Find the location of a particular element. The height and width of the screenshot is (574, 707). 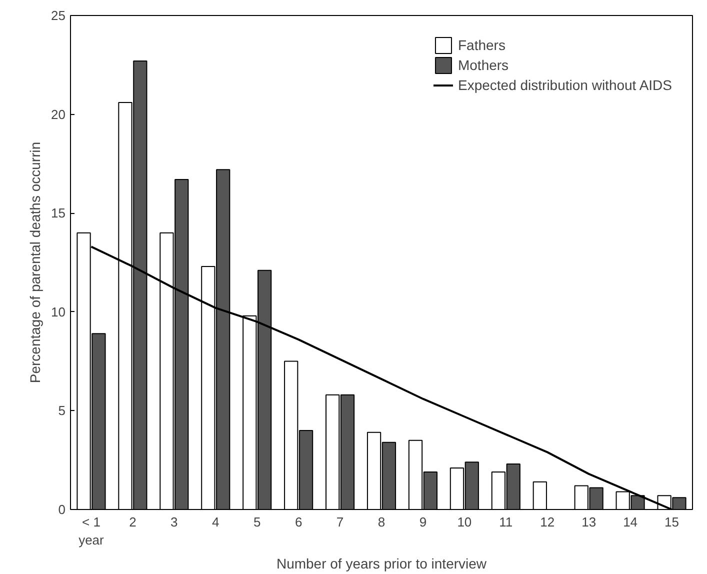

y-tick-label: 25 is located at coordinates (58, 15).